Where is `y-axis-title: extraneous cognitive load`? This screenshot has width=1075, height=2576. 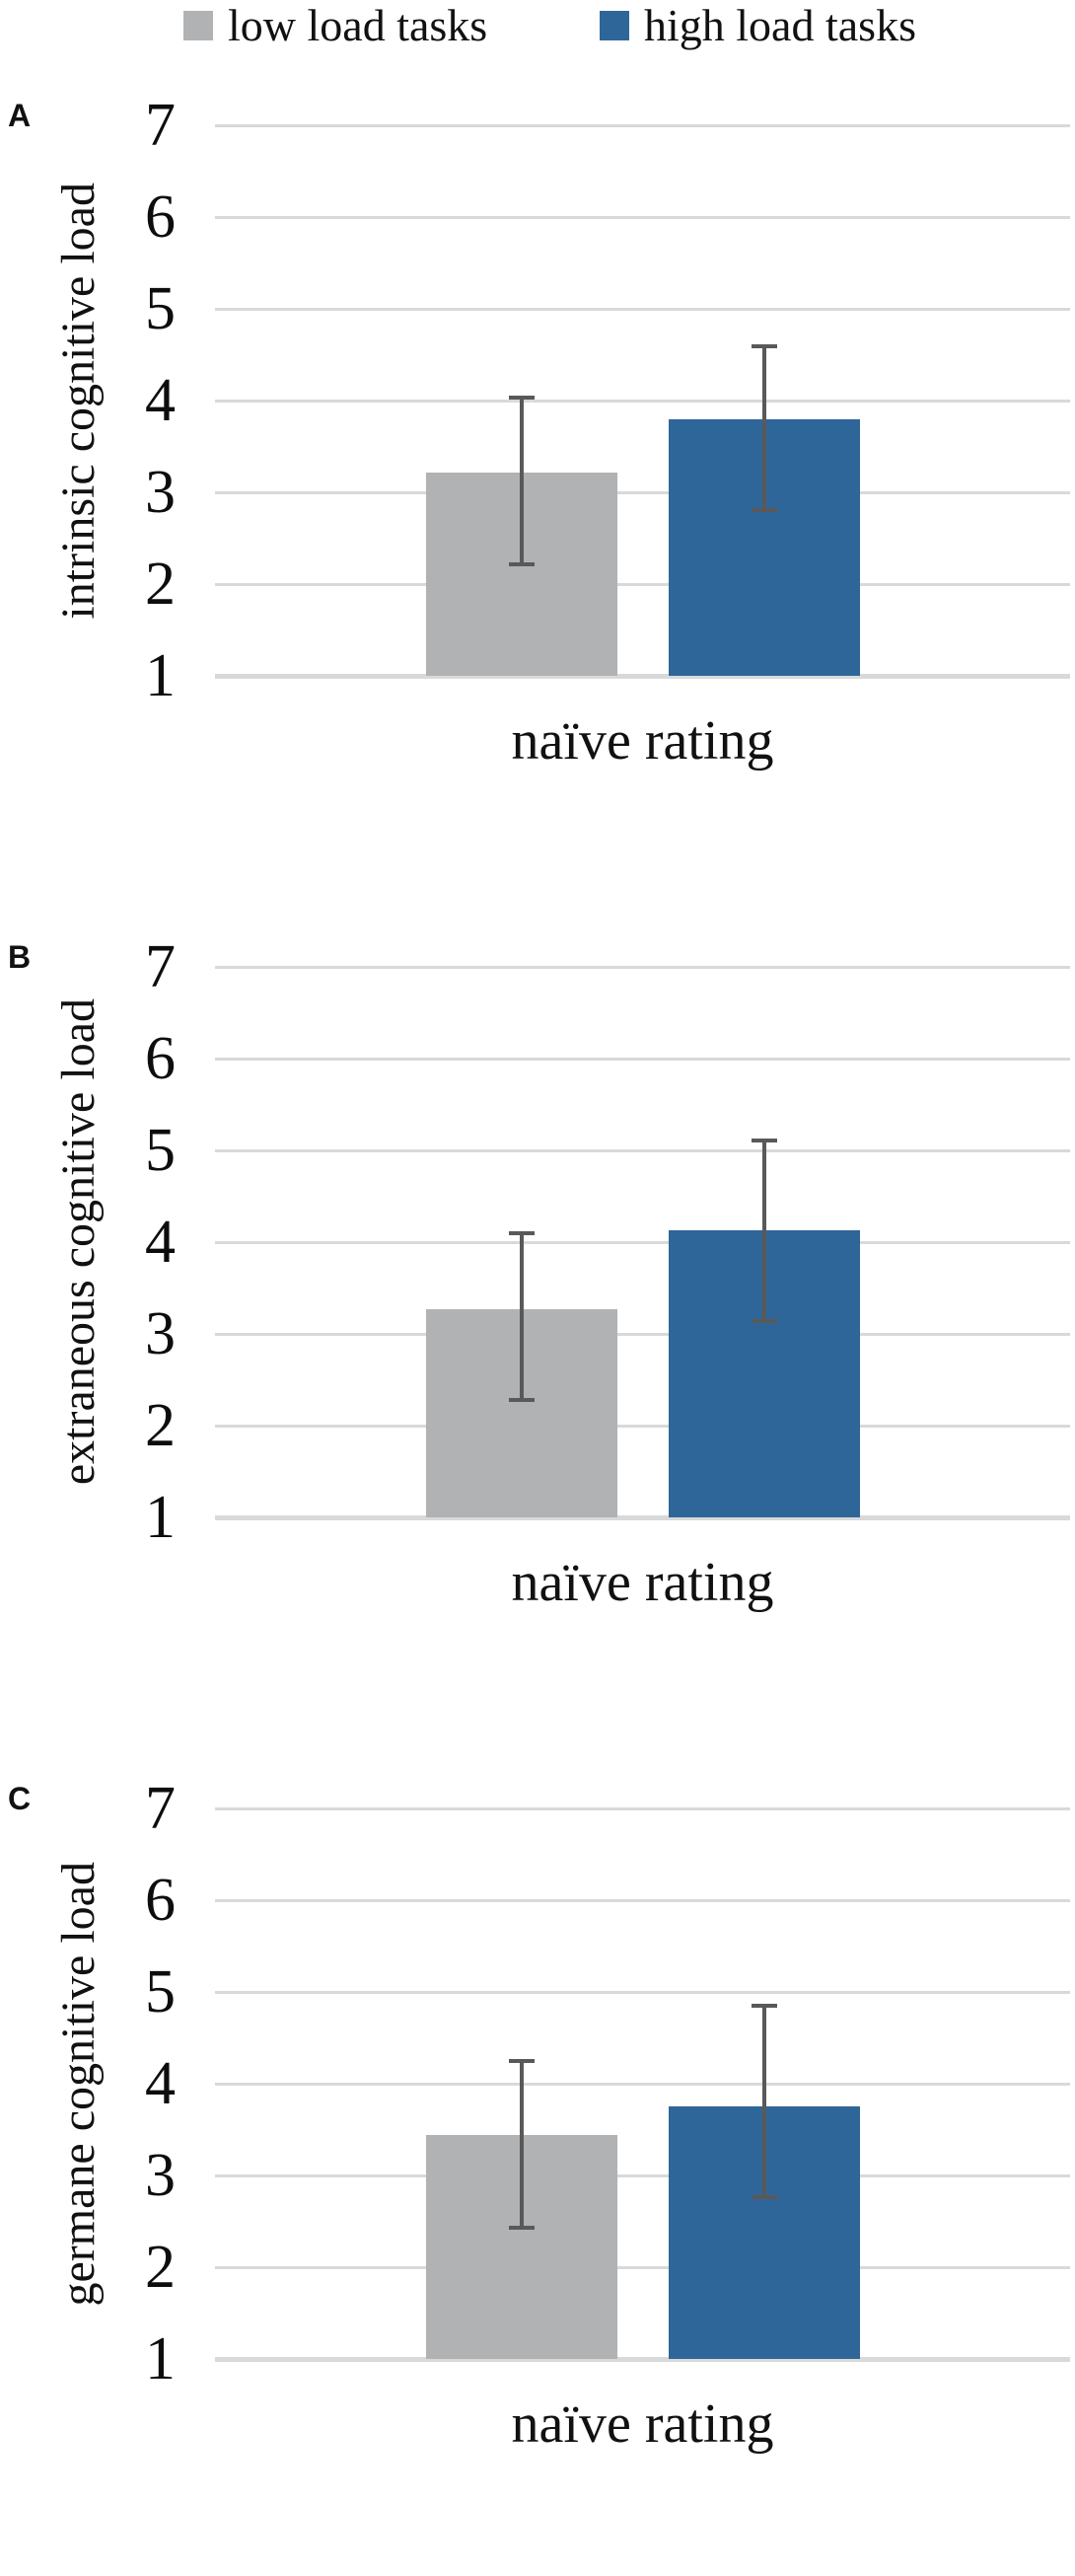
y-axis-title: extraneous cognitive load is located at coordinates (79, 1242).